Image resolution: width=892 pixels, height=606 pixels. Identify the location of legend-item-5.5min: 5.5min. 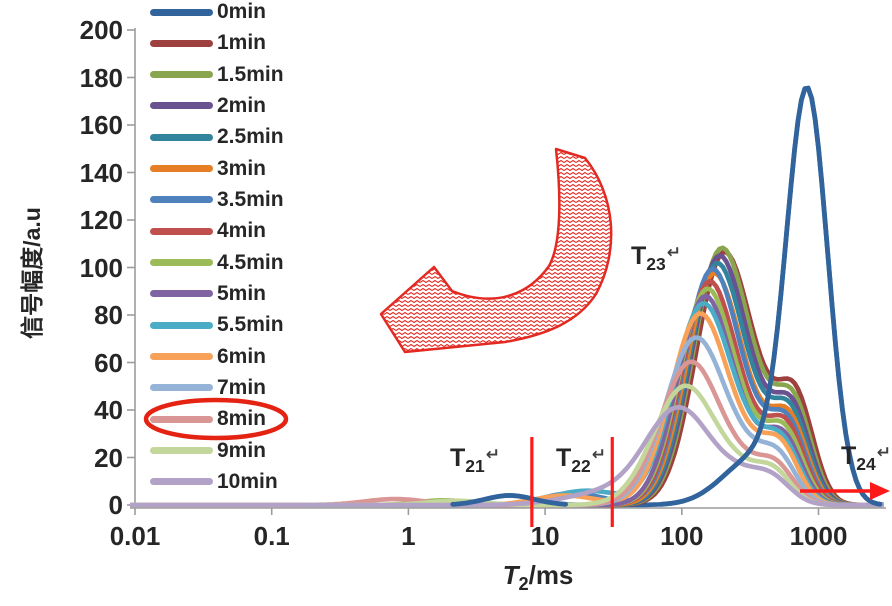
(217, 325).